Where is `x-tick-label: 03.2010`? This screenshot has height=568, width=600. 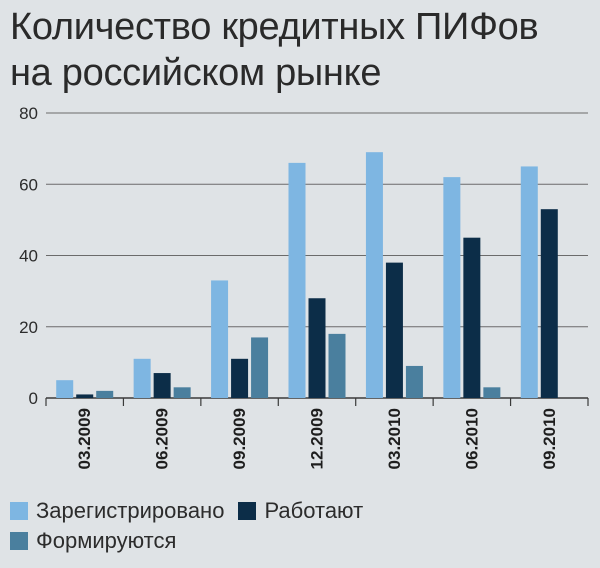 x-tick-label: 03.2010 is located at coordinates (394, 438).